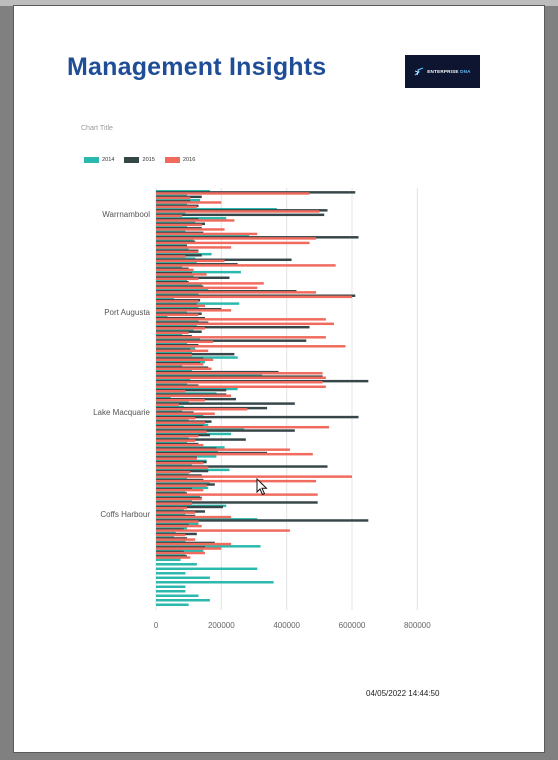 This screenshot has width=558, height=760. What do you see at coordinates (179, 160) in the screenshot?
I see `legend-item-2016: 2016` at bounding box center [179, 160].